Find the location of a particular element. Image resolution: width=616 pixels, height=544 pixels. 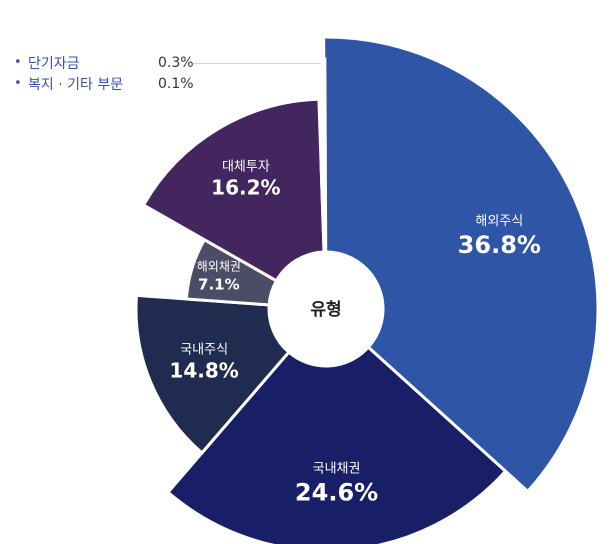

slice-welfare-other is located at coordinates (324, 155).